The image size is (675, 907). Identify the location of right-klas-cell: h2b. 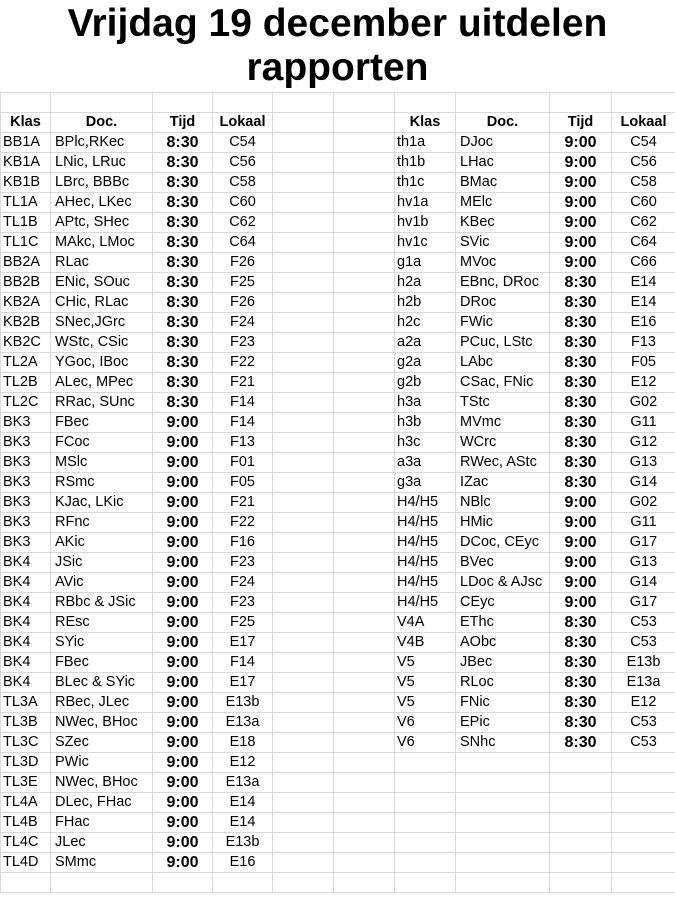
(425, 302).